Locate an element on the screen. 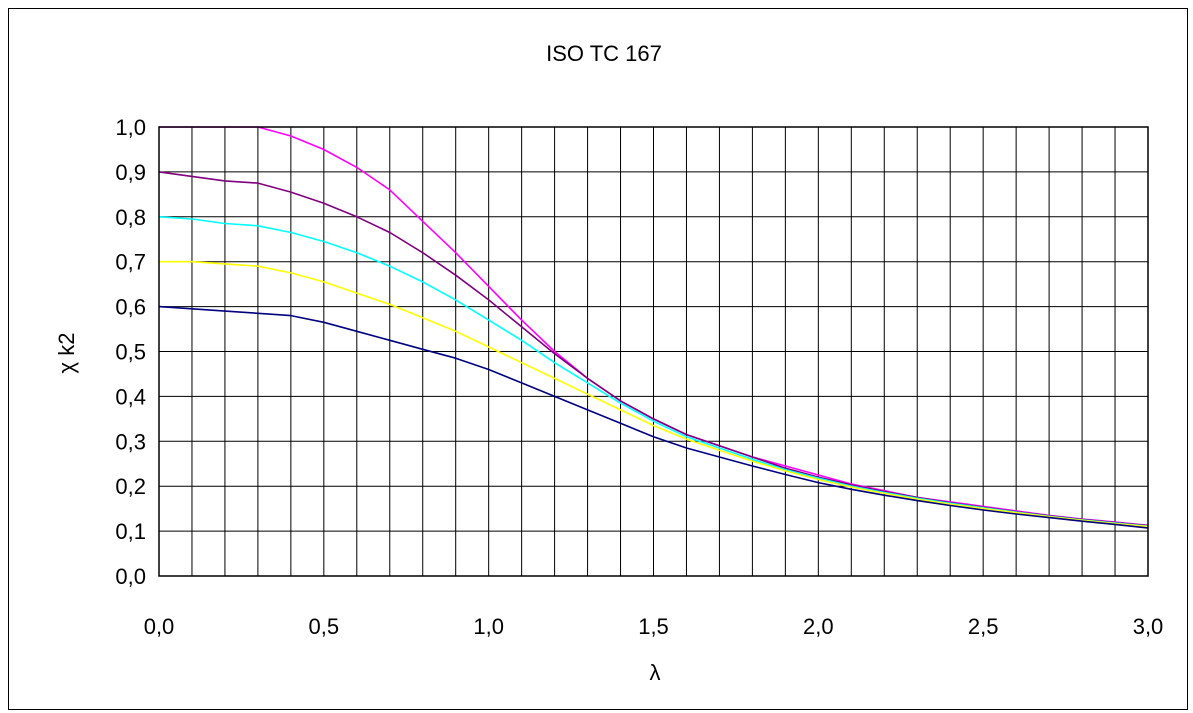 Image resolution: width=1193 pixels, height=713 pixels. x-tick-label: 2,5 is located at coordinates (983, 626).